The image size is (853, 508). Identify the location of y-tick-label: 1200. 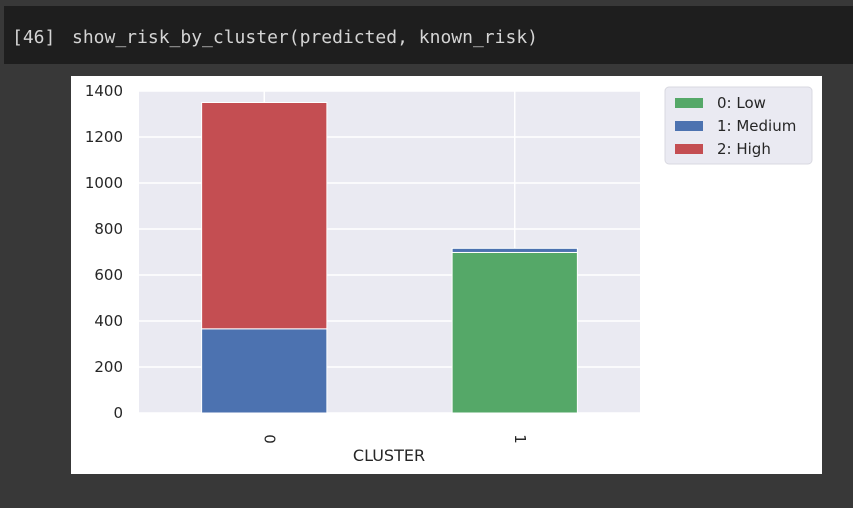
(104, 137).